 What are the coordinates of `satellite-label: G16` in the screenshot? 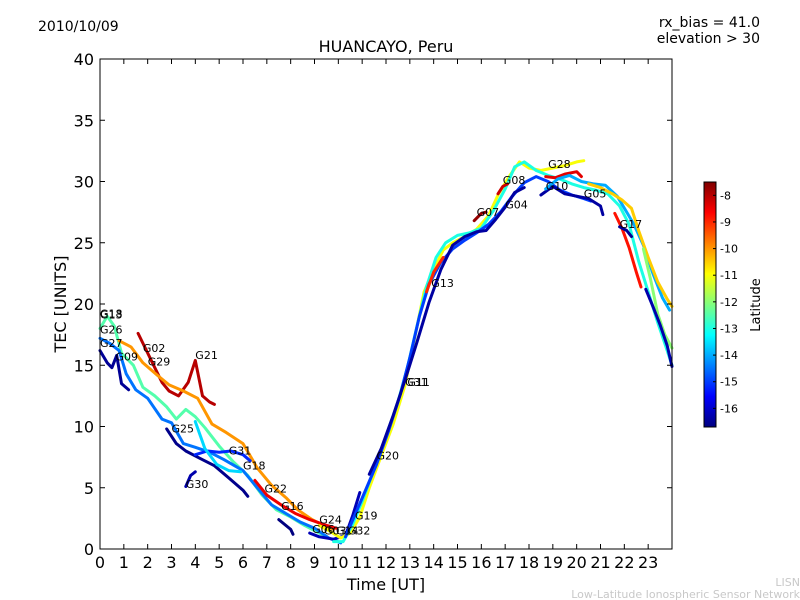 It's located at (292, 506).